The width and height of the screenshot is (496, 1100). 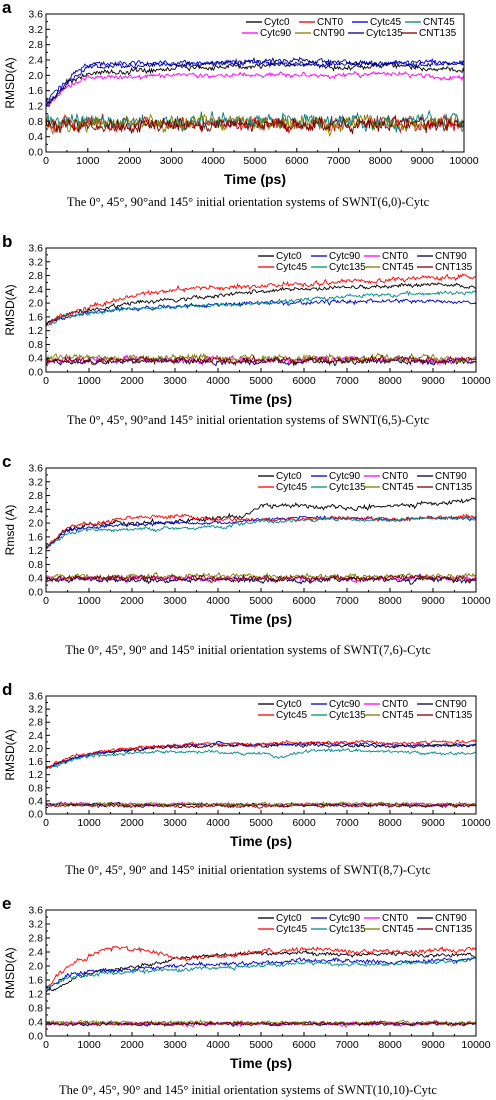 I want to click on series-line-cytc90, so click(x=255, y=89).